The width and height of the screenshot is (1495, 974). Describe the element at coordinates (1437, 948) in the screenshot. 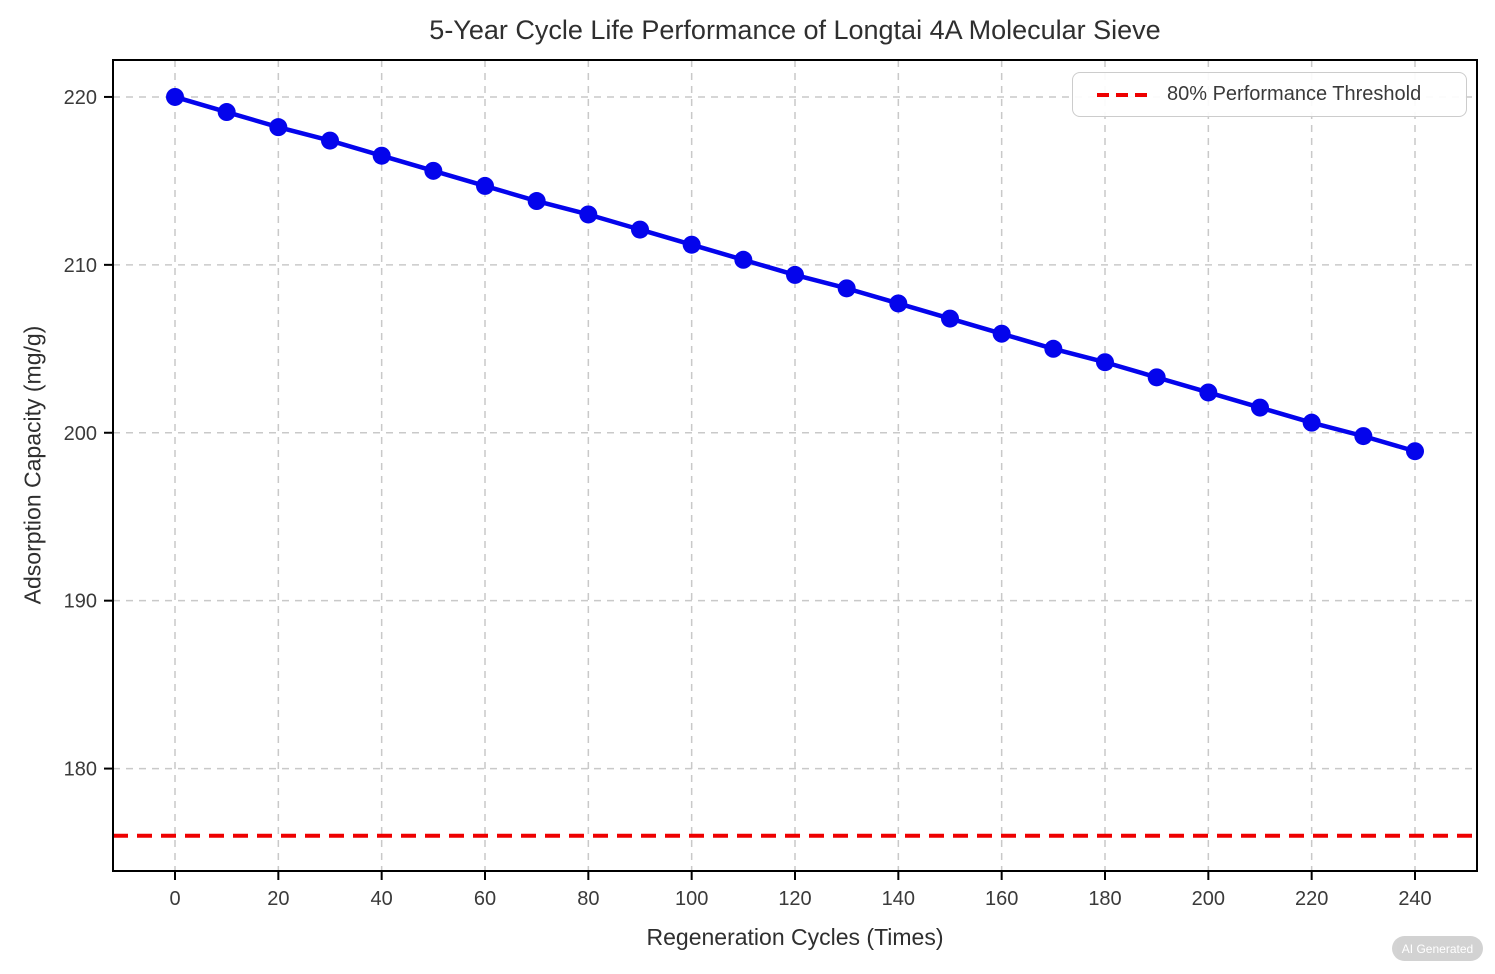

I see `ai-generated-badge: AI Generated` at that location.